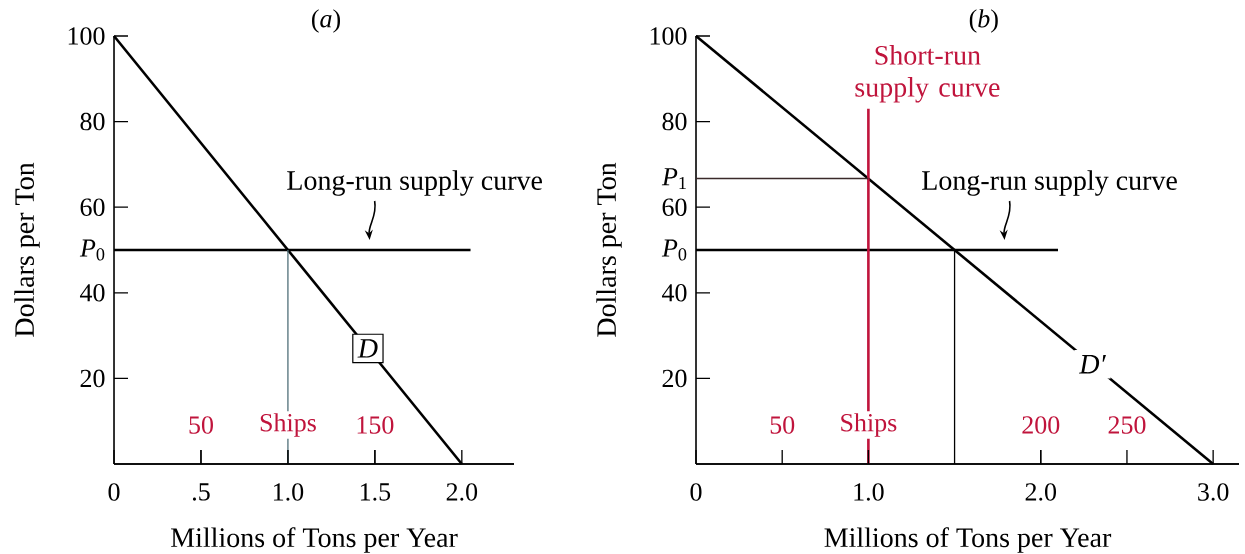  Describe the element at coordinates (1127, 425) in the screenshot. I see `x2-tick-label: 250` at that location.